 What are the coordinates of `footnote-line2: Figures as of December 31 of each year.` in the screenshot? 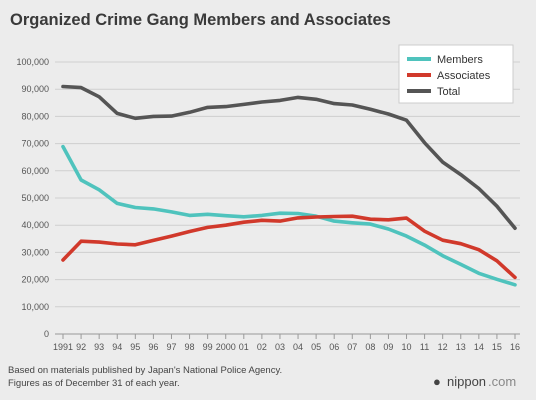 It's located at (94, 383).